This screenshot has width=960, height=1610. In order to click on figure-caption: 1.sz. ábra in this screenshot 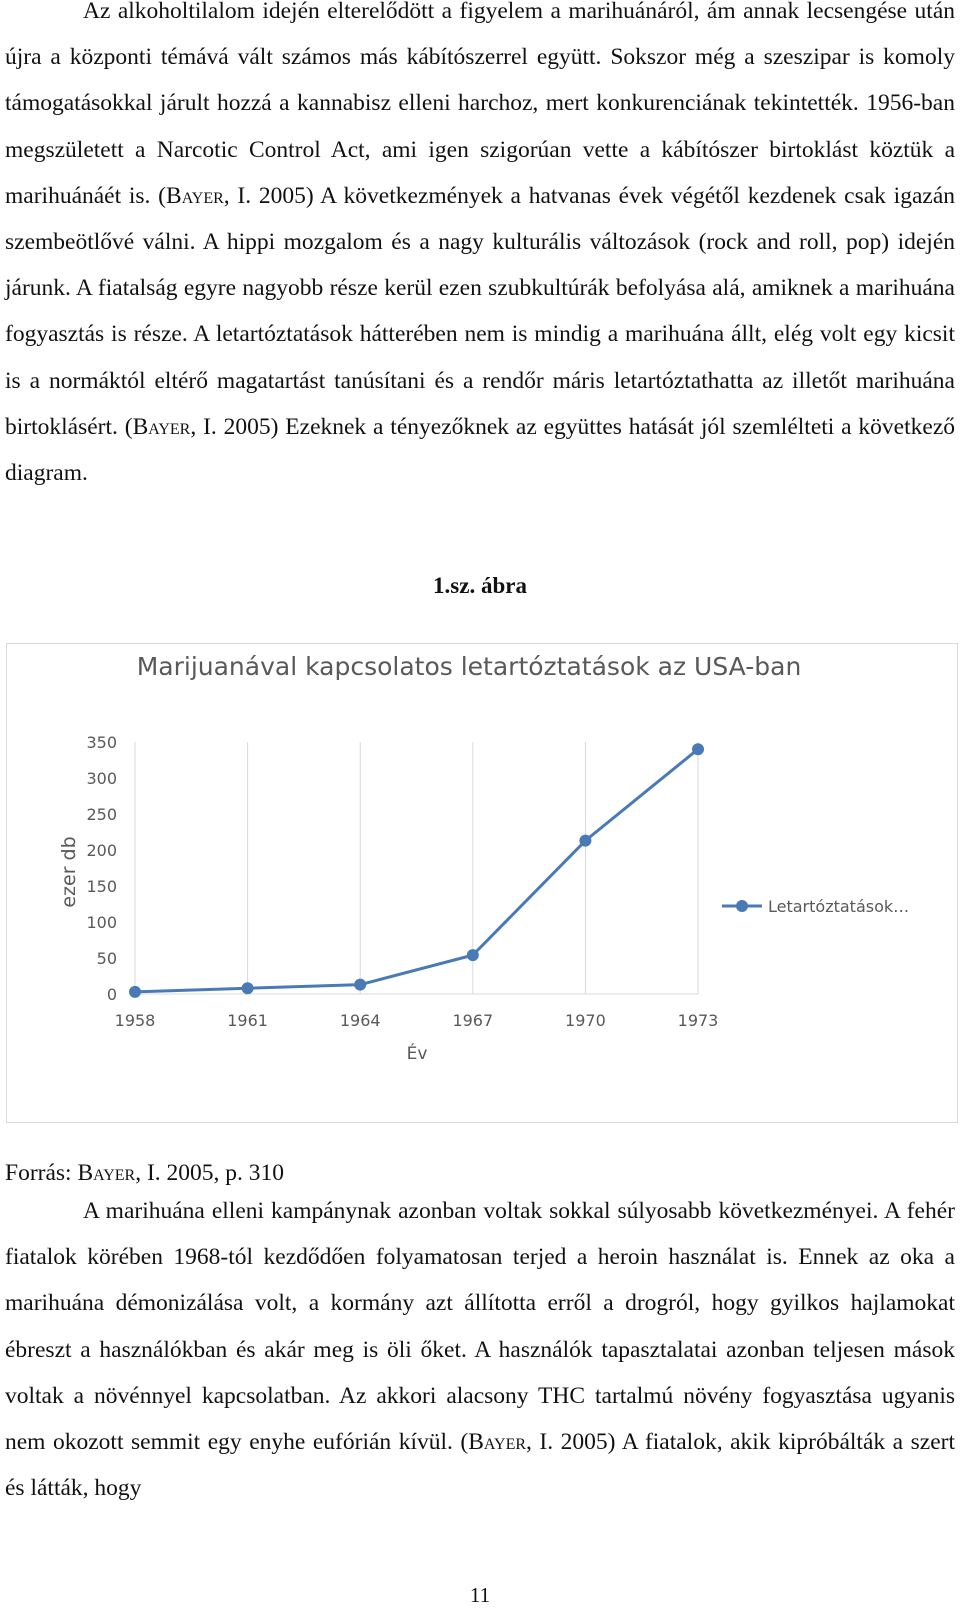, I will do `click(480, 585)`.